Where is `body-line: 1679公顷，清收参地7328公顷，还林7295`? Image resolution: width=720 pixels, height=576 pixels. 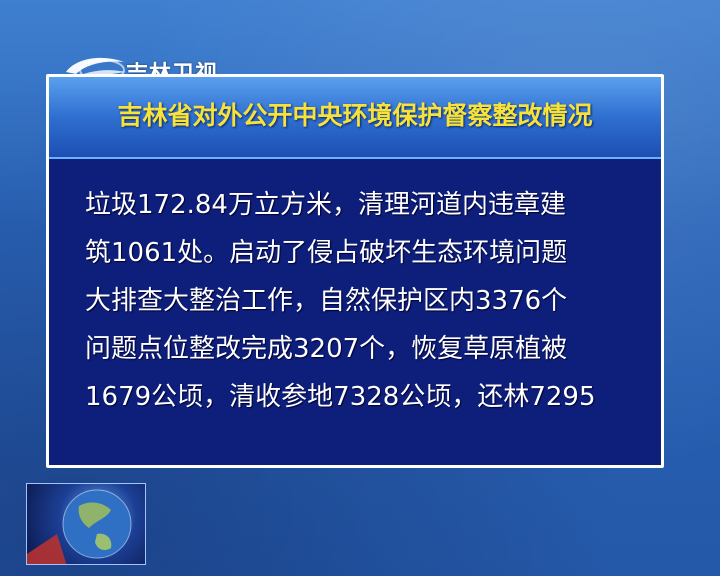
body-line: 1679公顷，清收参地7328公顷，还林7295 is located at coordinates (340, 397).